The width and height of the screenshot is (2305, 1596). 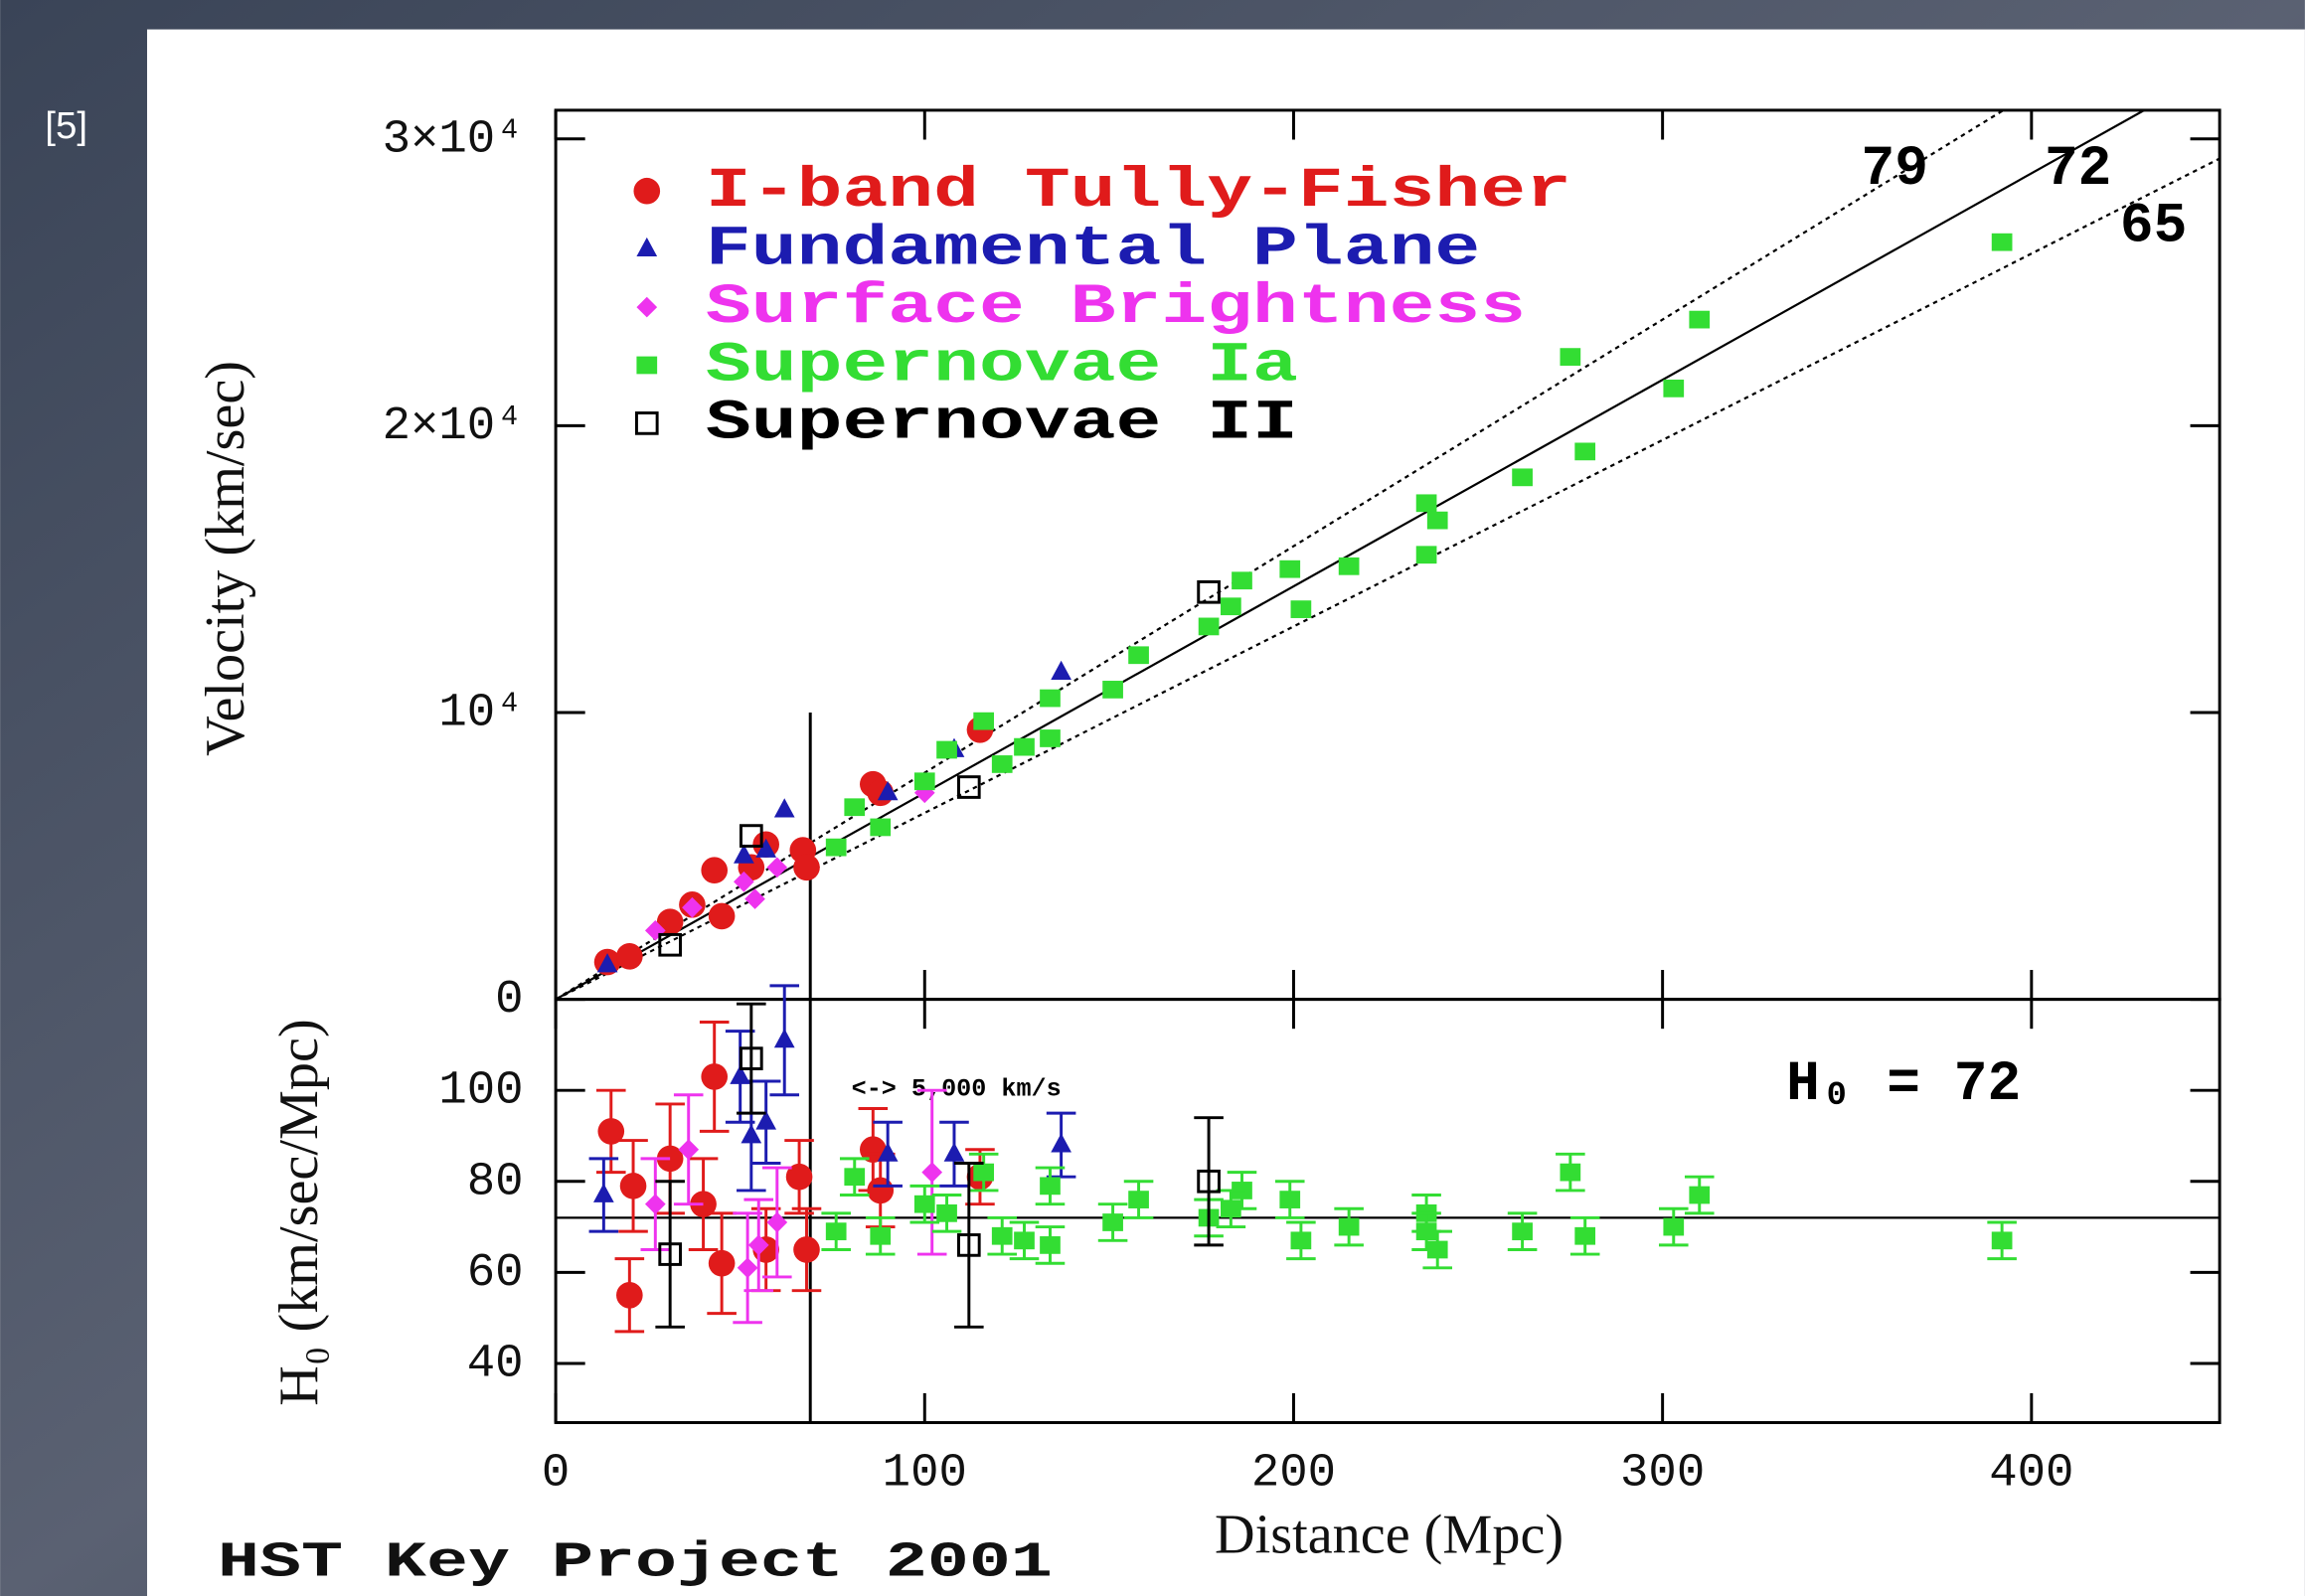 I want to click on y-tick-label: 10⁴, so click(x=480, y=713).